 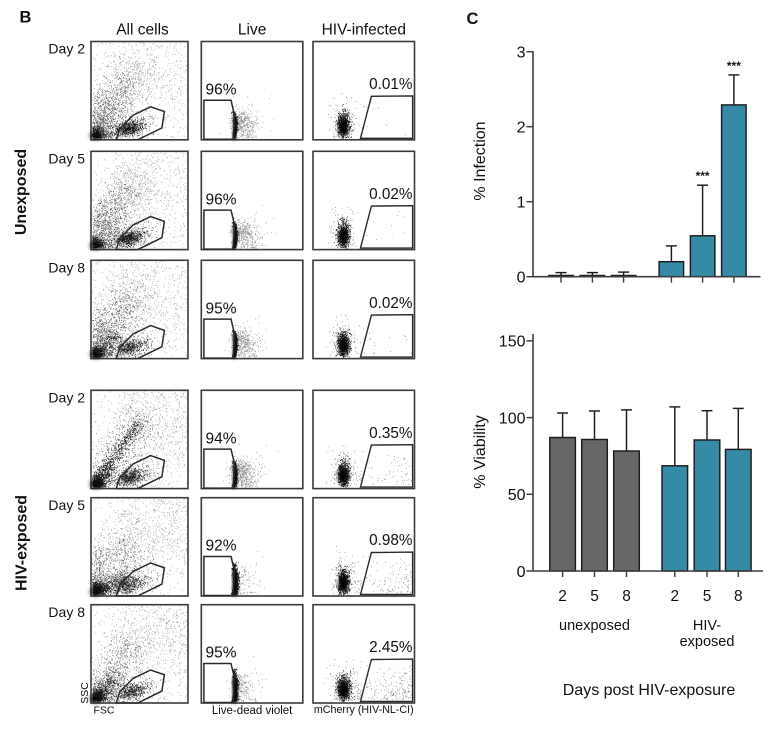 I want to click on svg-text: unexposed, so click(x=594, y=626).